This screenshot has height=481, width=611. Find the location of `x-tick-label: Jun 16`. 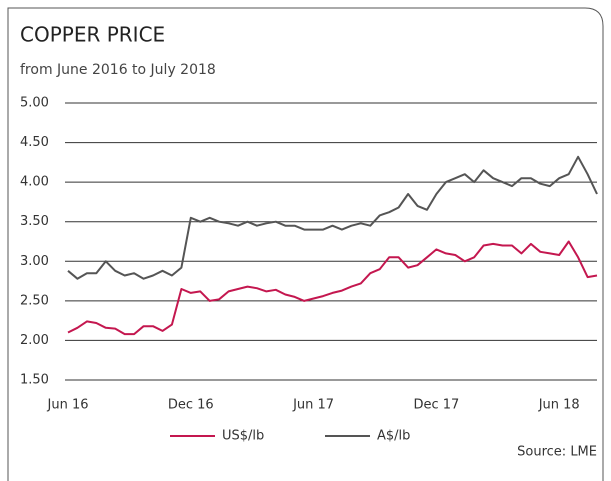

x-tick-label: Jun 16 is located at coordinates (68, 405).